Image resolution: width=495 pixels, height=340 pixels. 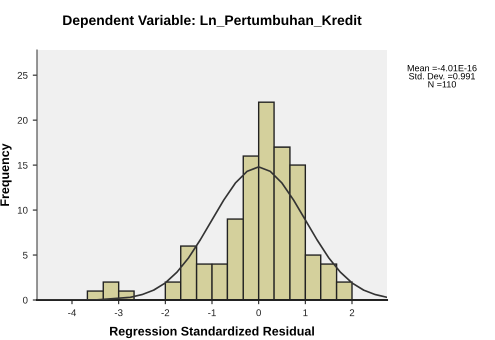 I want to click on y-axis-title: Frequency, so click(x=6, y=174).